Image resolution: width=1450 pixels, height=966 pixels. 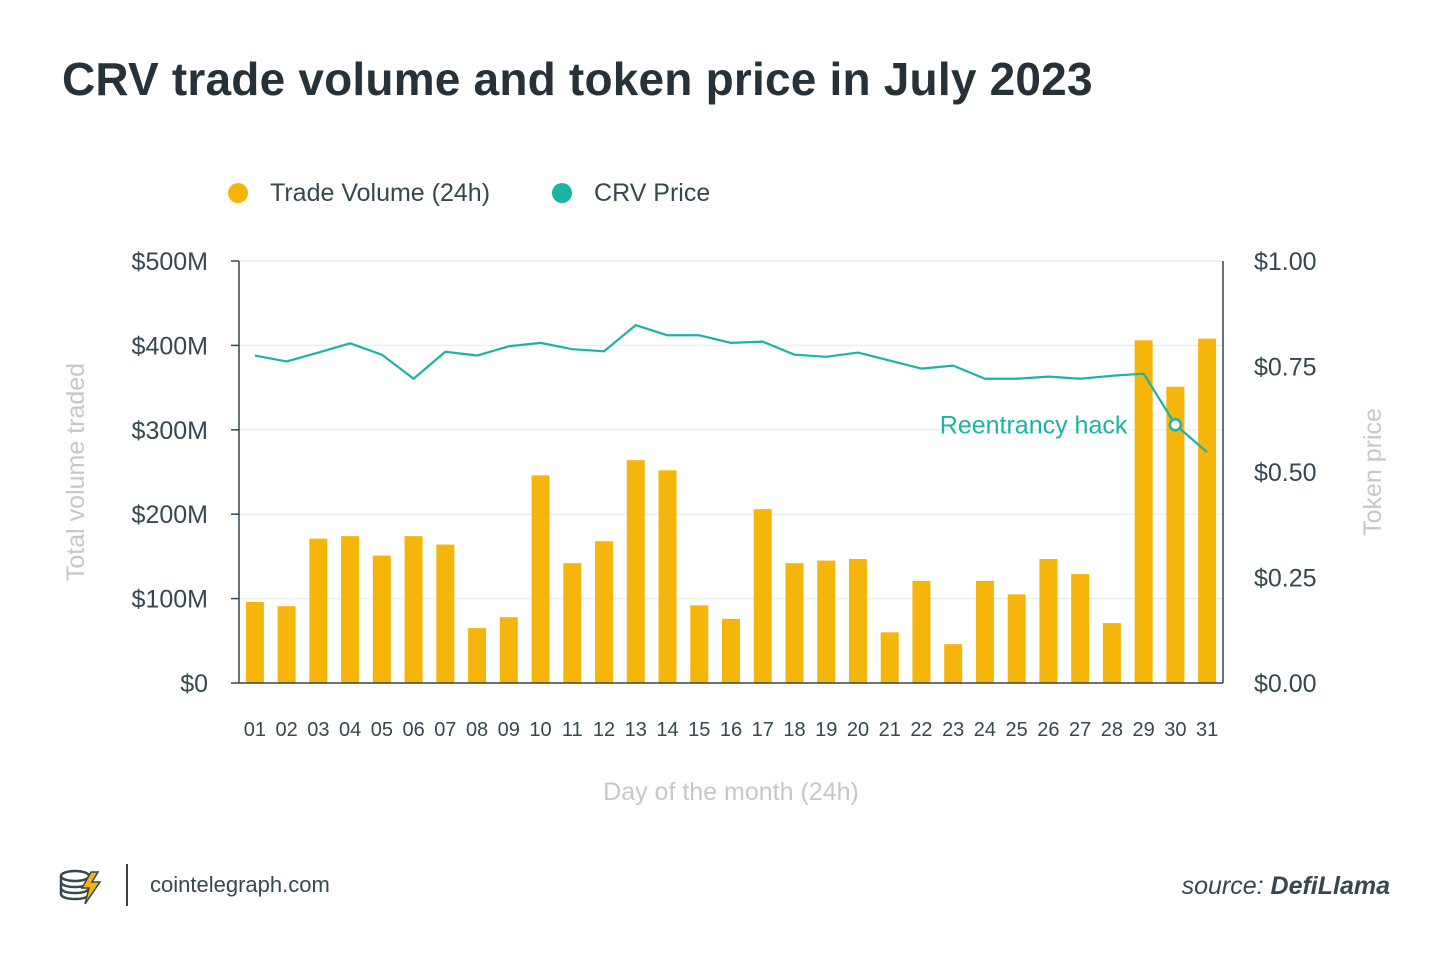 What do you see at coordinates (170, 600) in the screenshot?
I see `y-tick-label-left: $100M` at bounding box center [170, 600].